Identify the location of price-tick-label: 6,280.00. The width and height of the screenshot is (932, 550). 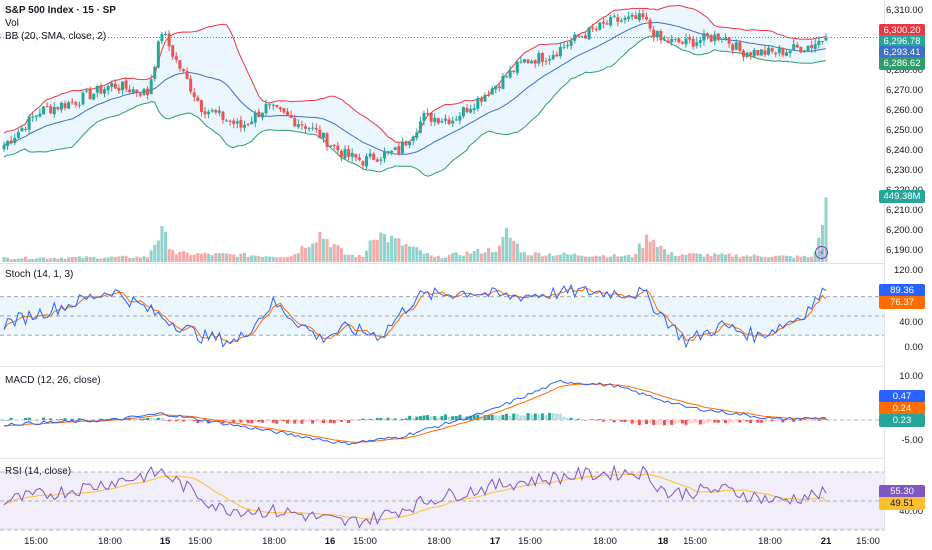
(904, 70).